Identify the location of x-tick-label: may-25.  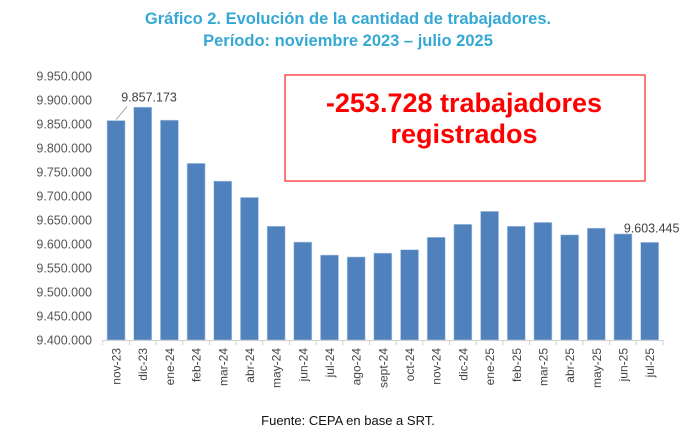
(597, 368).